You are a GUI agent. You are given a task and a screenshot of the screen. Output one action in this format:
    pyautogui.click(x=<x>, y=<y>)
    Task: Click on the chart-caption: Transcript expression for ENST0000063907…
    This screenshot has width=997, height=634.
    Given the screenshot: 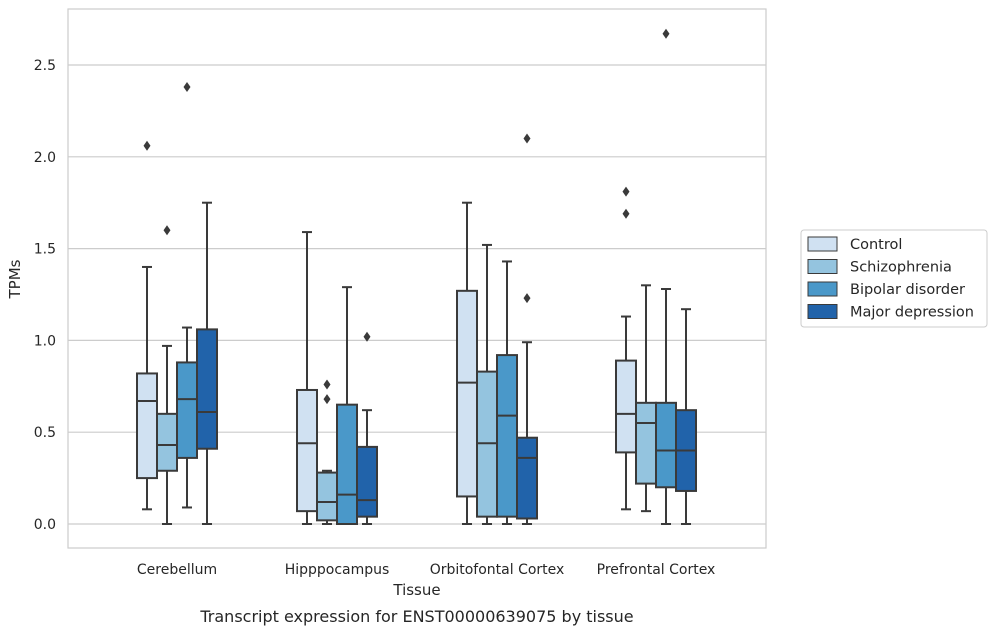 What is the action you would take?
    pyautogui.click(x=416, y=616)
    